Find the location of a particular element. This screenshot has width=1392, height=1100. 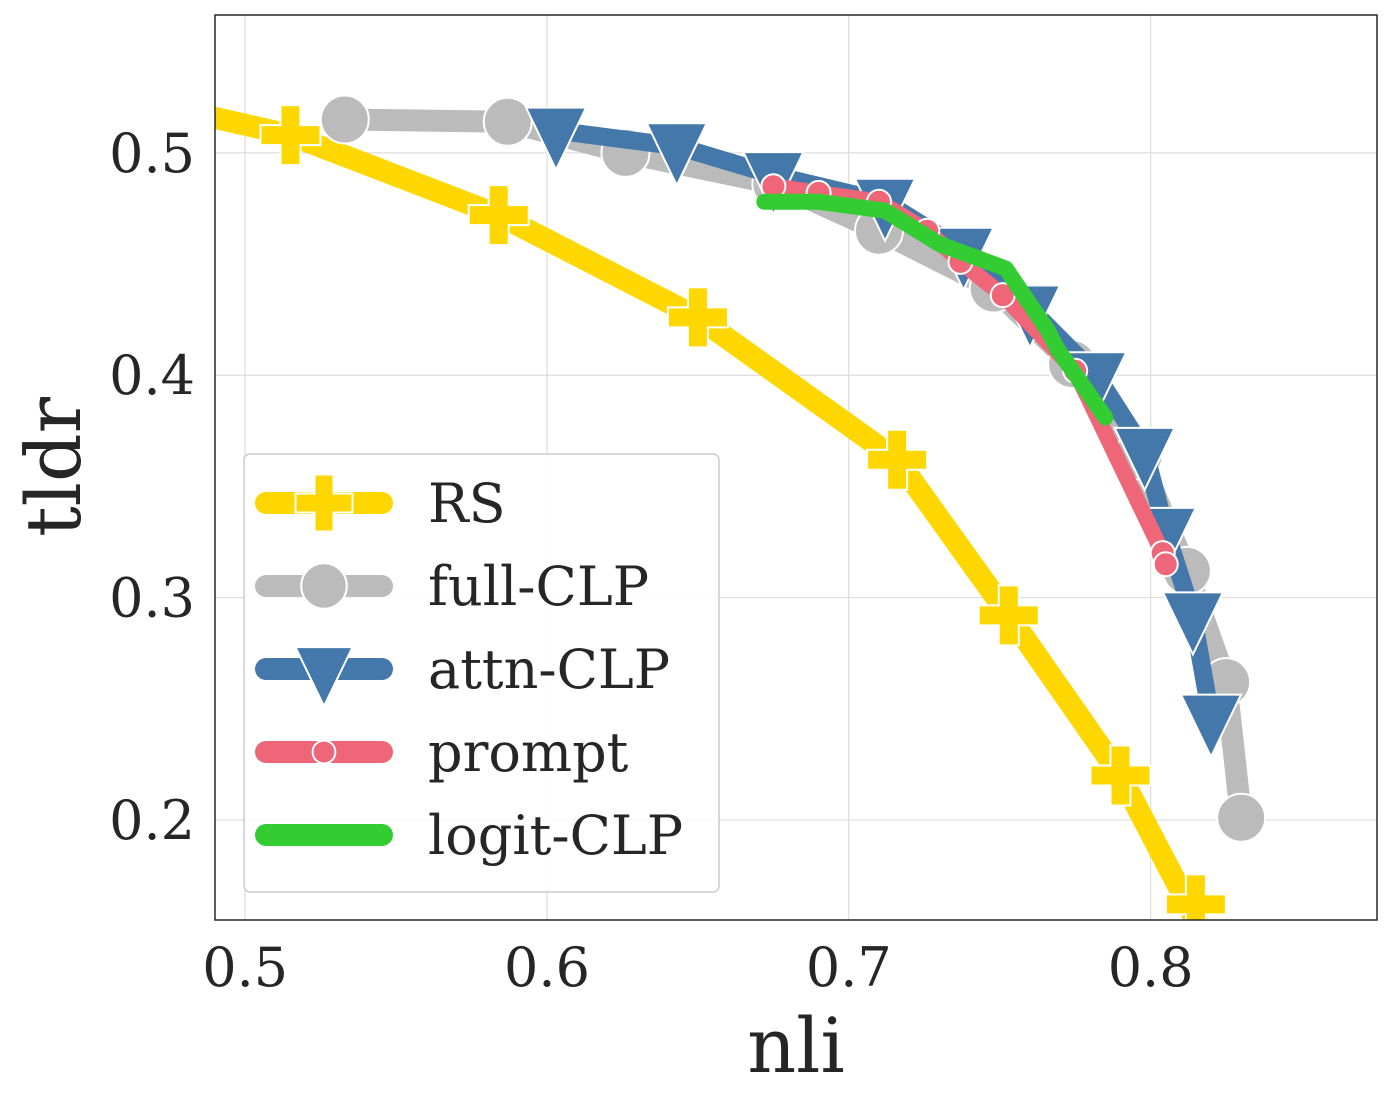

series-line-logit-CLP is located at coordinates (935, 309).